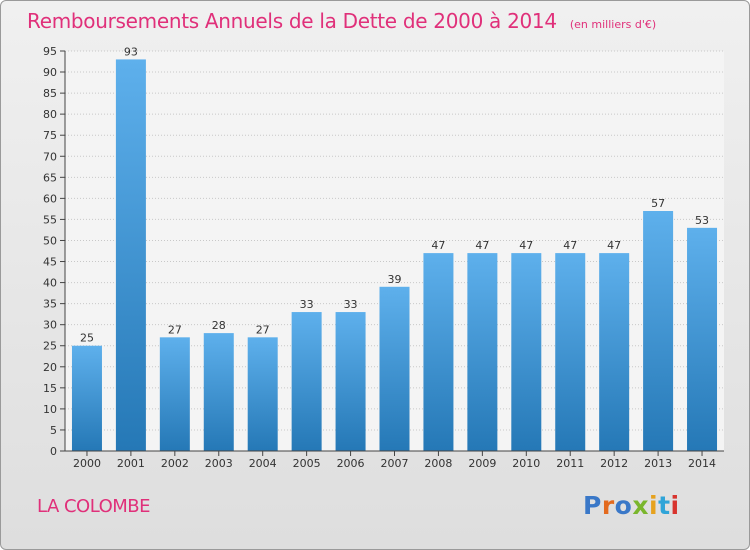  What do you see at coordinates (50, 409) in the screenshot?
I see `y-tick-label: 10` at bounding box center [50, 409].